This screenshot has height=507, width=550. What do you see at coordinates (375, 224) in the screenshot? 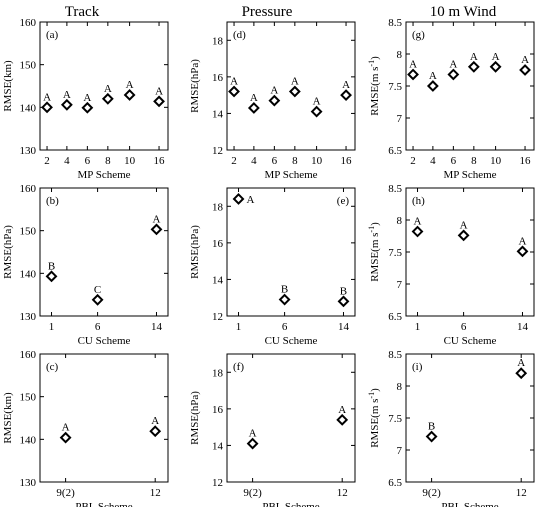
I see `y-axis-label-end: )` at bounding box center [375, 224].